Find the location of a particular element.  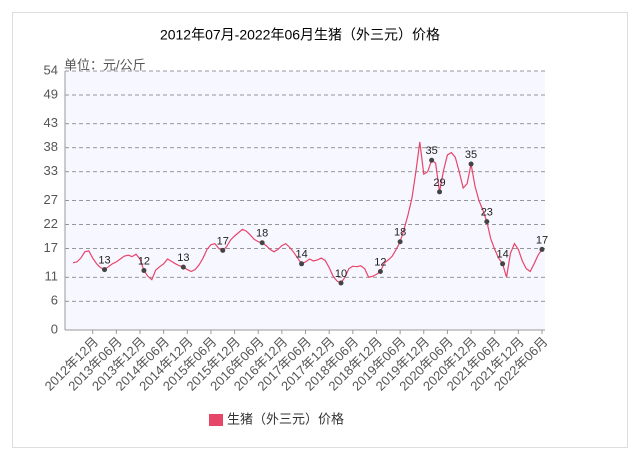

y-tick-label: 38 is located at coordinates (51, 146).